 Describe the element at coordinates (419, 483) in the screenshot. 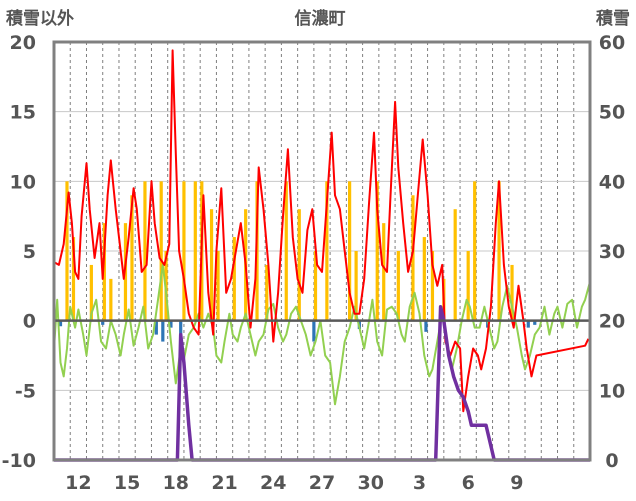

I see `x-tick-label: 3` at that location.